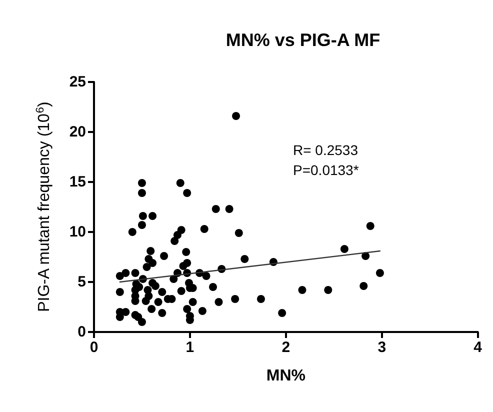  Describe the element at coordinates (82, 282) in the screenshot. I see `y-tick-label: 5` at that location.